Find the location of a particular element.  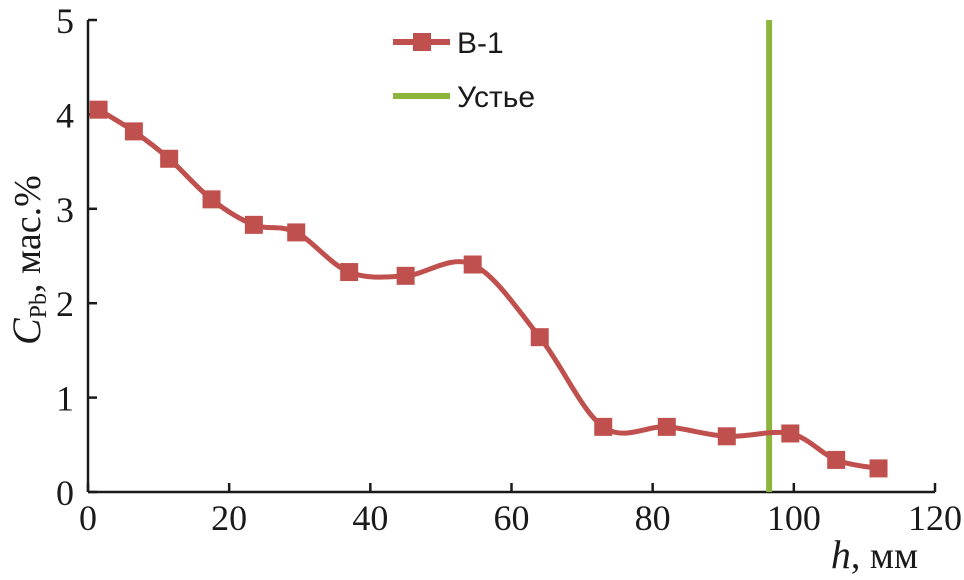

x-tick-label: 120 is located at coordinates (935, 518).